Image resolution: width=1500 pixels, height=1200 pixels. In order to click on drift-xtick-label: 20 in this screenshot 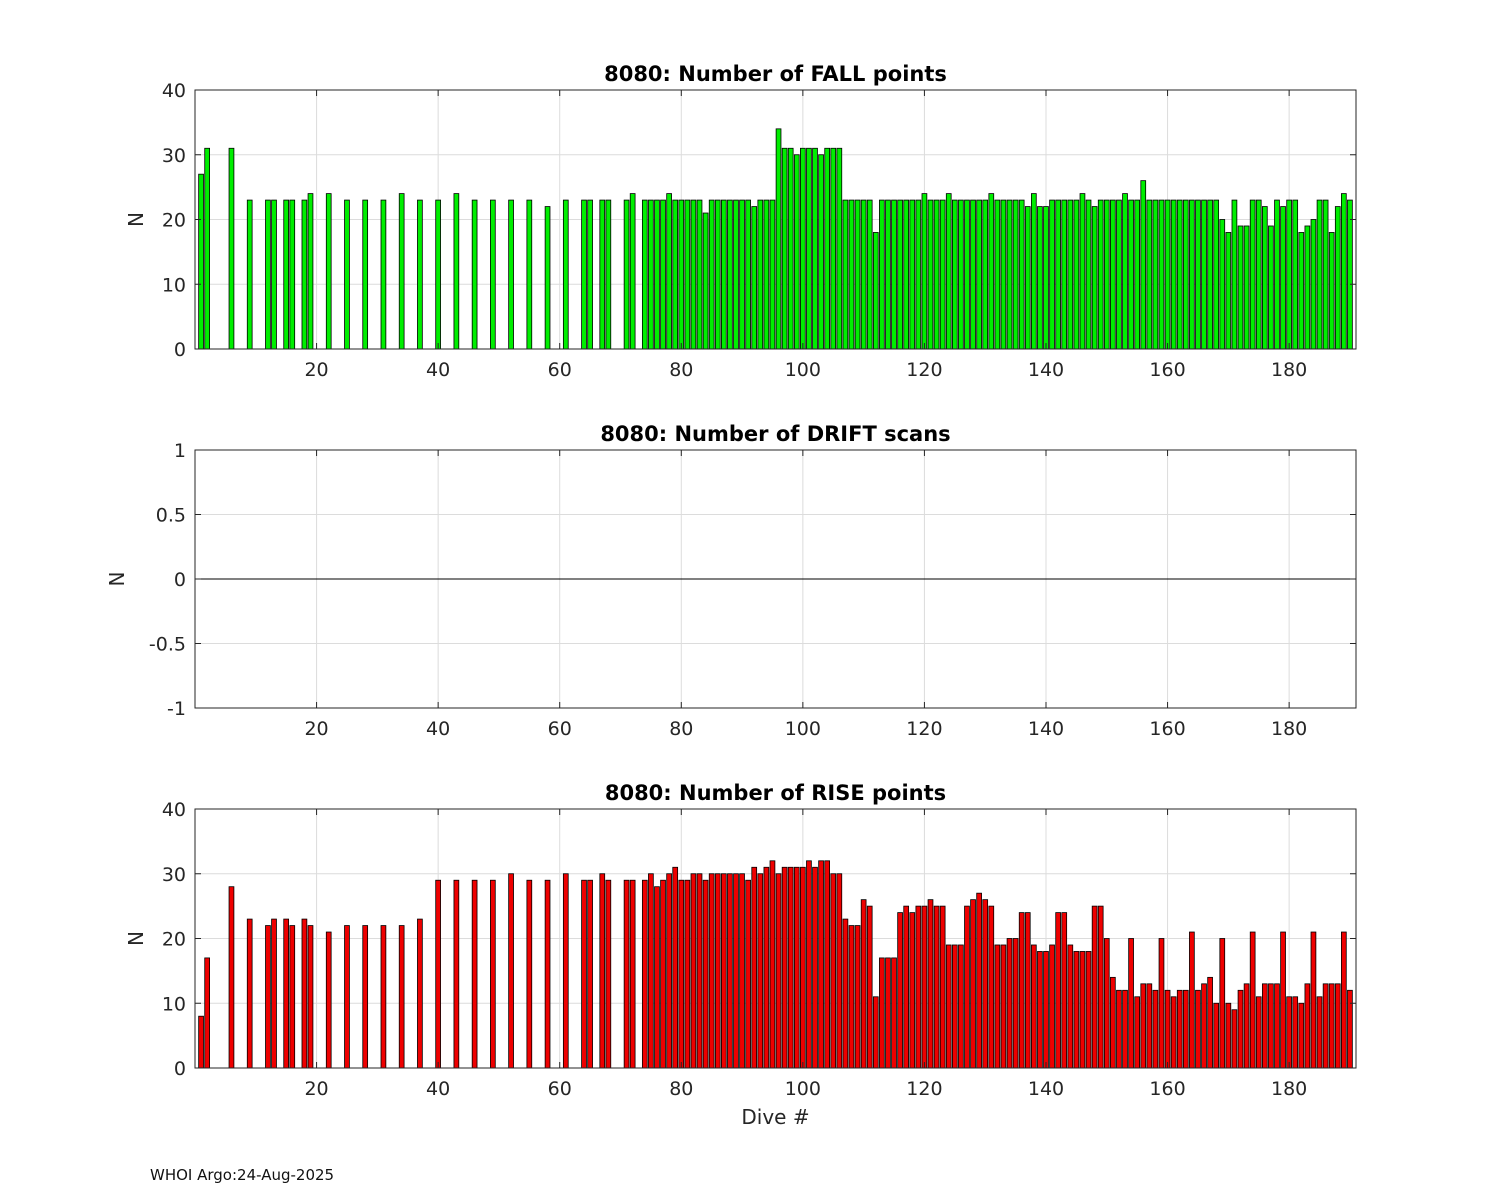, I will do `click(316, 729)`.